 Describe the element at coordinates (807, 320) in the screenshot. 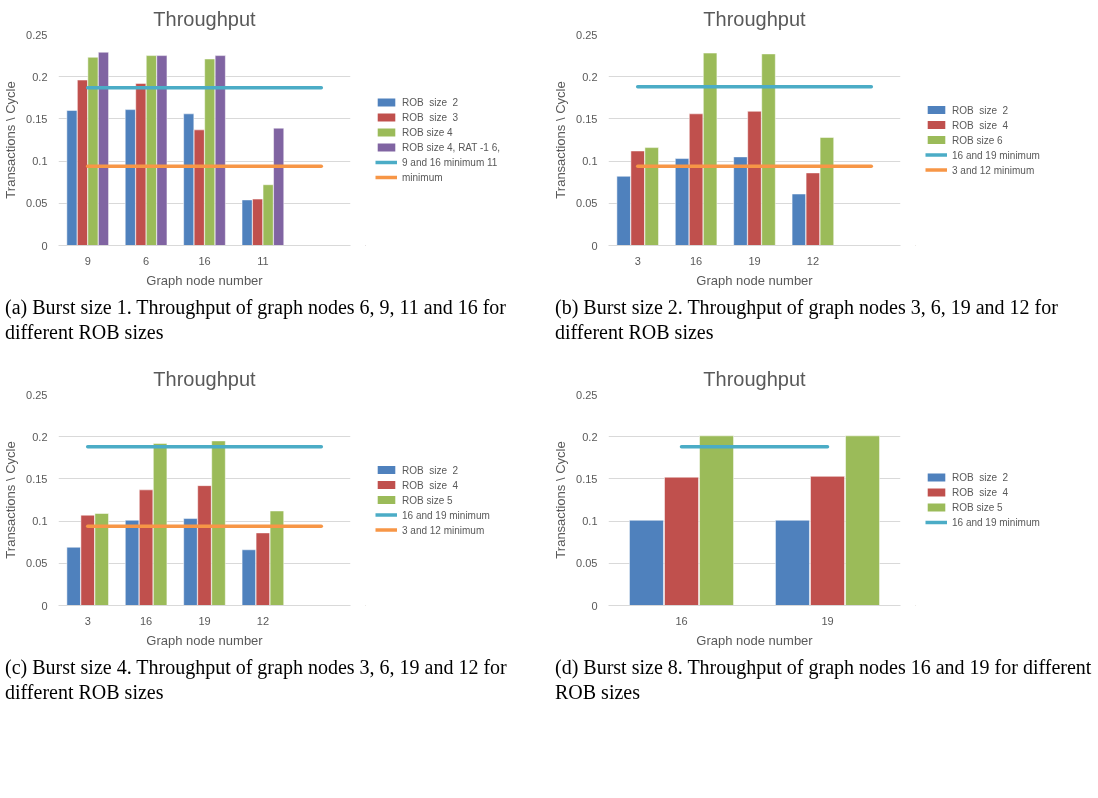

I see `text: (b) Burst size 2. Throughput of graph nodes 3, 6, 19 and 12 for different ROB sizes` at that location.